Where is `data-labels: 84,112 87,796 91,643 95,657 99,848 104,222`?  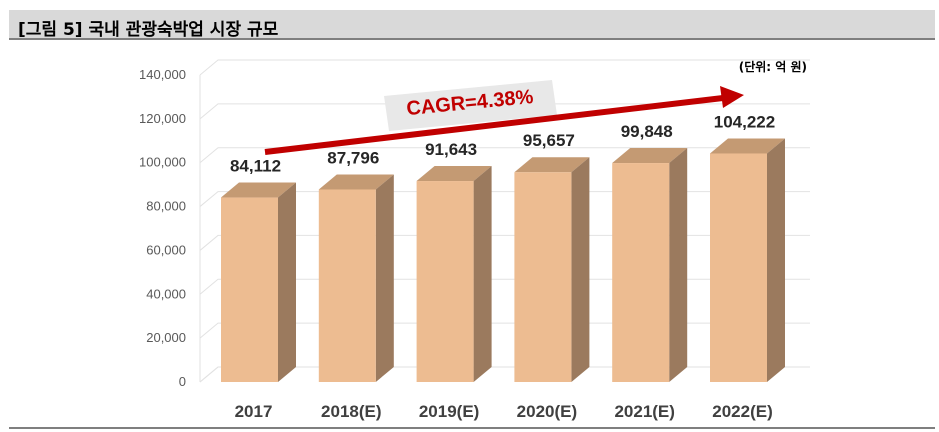 data-labels: 84,112 87,796 91,643 95,657 99,848 104,222 is located at coordinates (502, 143).